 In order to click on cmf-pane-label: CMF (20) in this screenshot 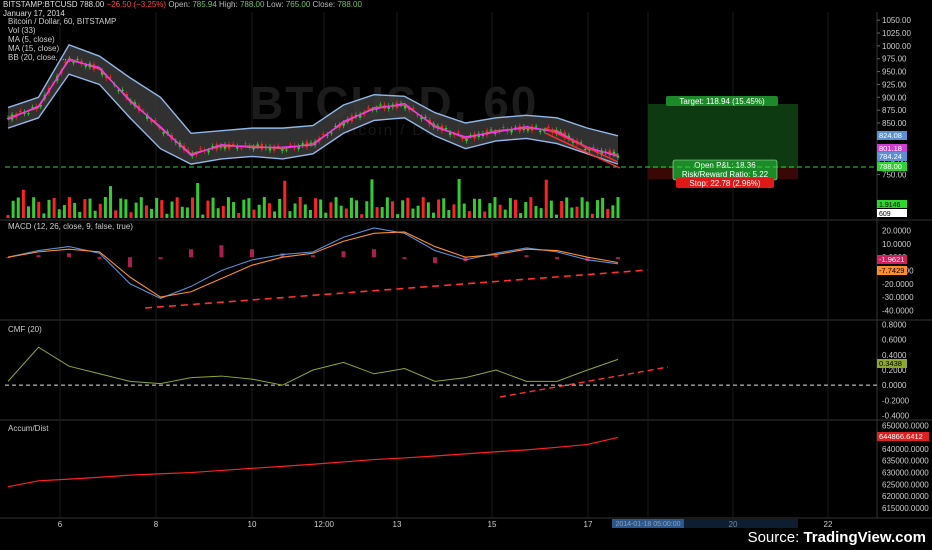, I will do `click(25, 329)`.